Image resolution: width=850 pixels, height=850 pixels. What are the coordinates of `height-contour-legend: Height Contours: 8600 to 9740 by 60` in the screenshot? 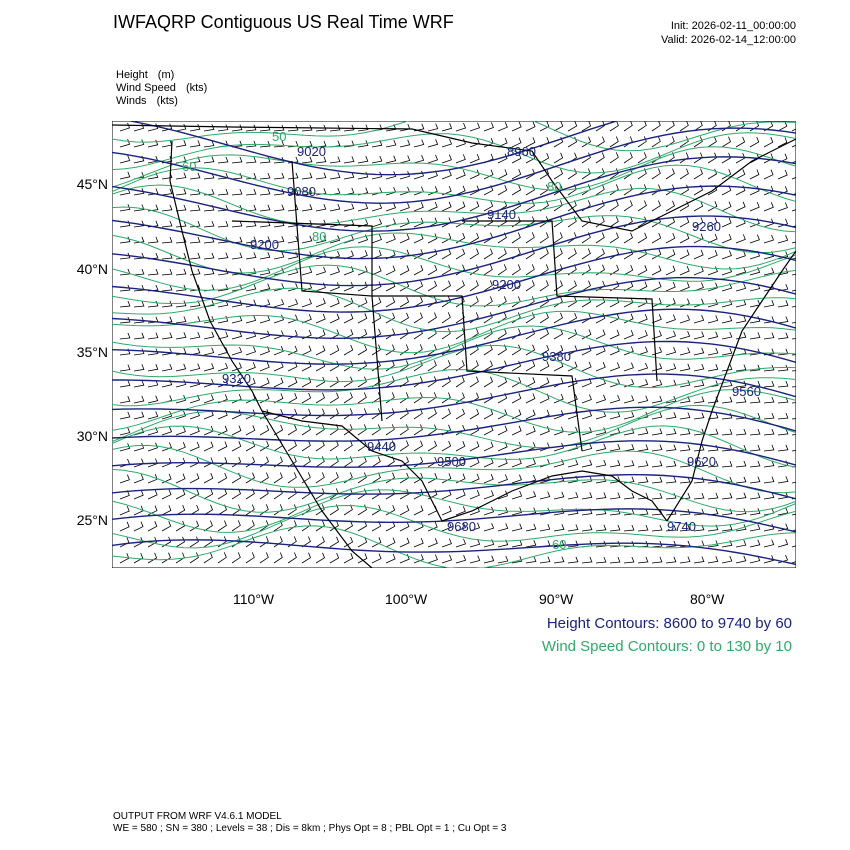 It's located at (669, 623).